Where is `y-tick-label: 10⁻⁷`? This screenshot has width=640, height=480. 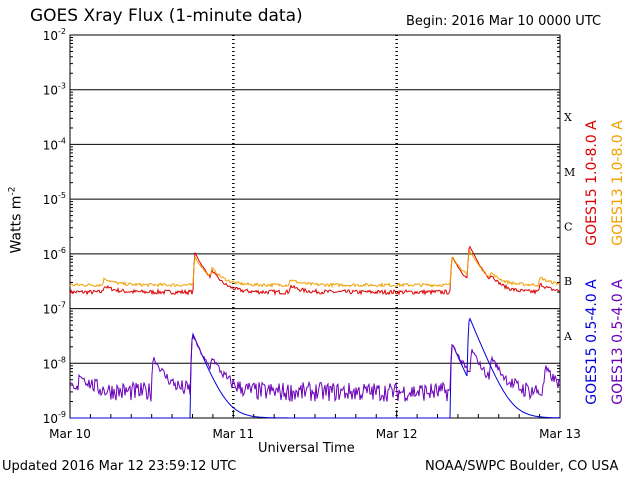
y-tick-label: 10⁻⁷ is located at coordinates (54, 309).